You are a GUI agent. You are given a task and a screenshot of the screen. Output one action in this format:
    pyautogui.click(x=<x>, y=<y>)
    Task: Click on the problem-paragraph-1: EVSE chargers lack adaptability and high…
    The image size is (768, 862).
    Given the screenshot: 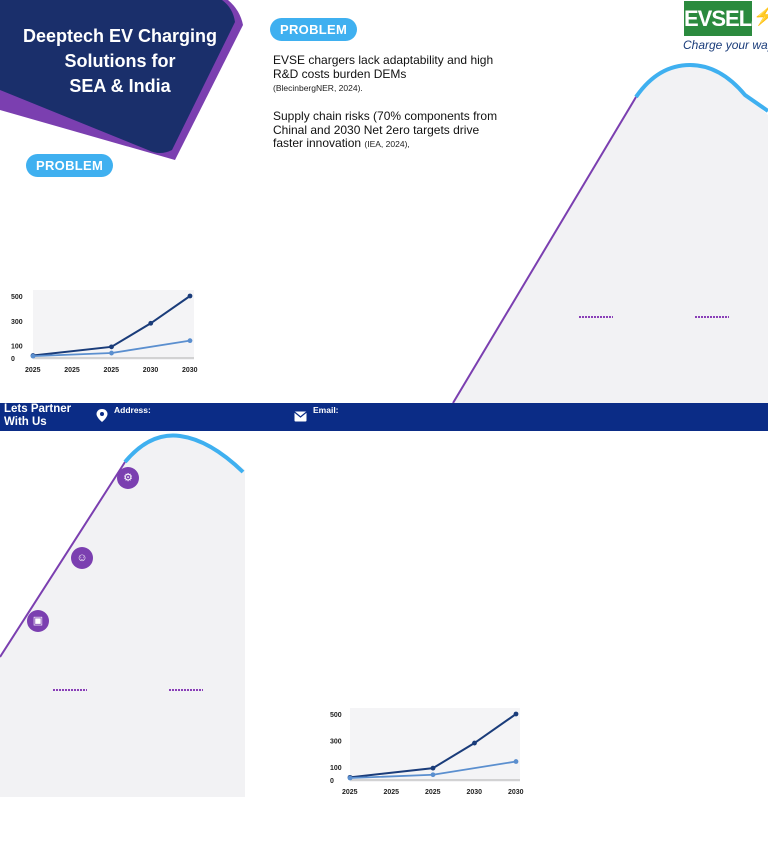 What is the action you would take?
    pyautogui.click(x=388, y=74)
    